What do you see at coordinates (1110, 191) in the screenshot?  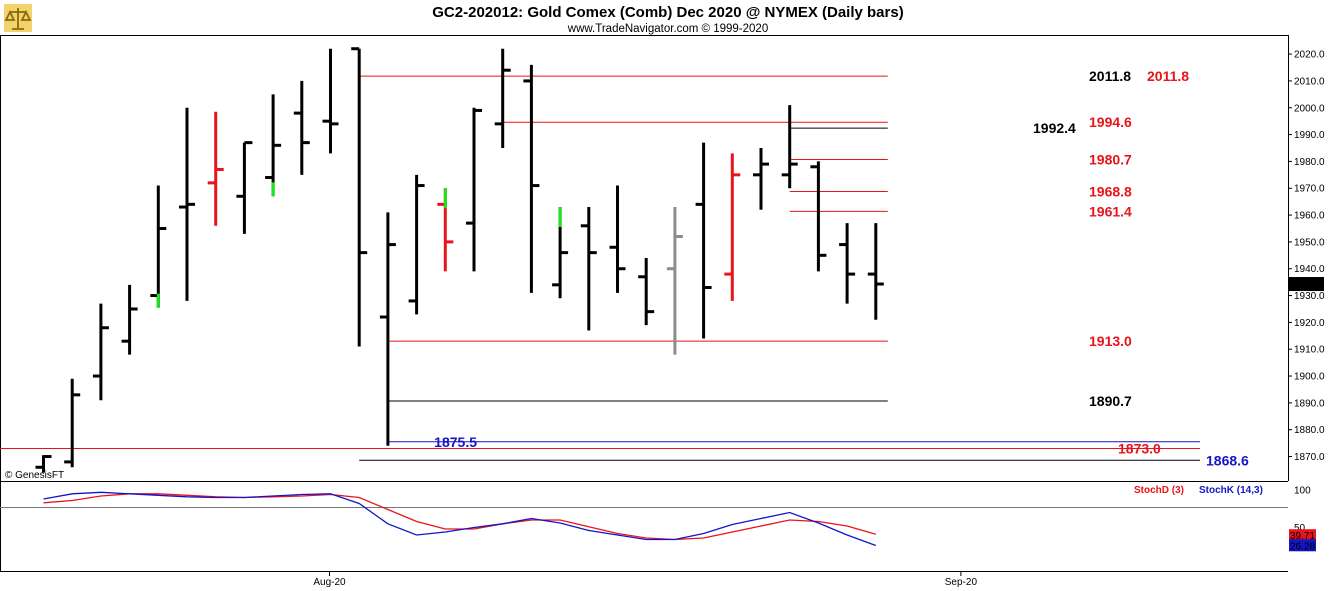 I see `level-label: 1968.8` at bounding box center [1110, 191].